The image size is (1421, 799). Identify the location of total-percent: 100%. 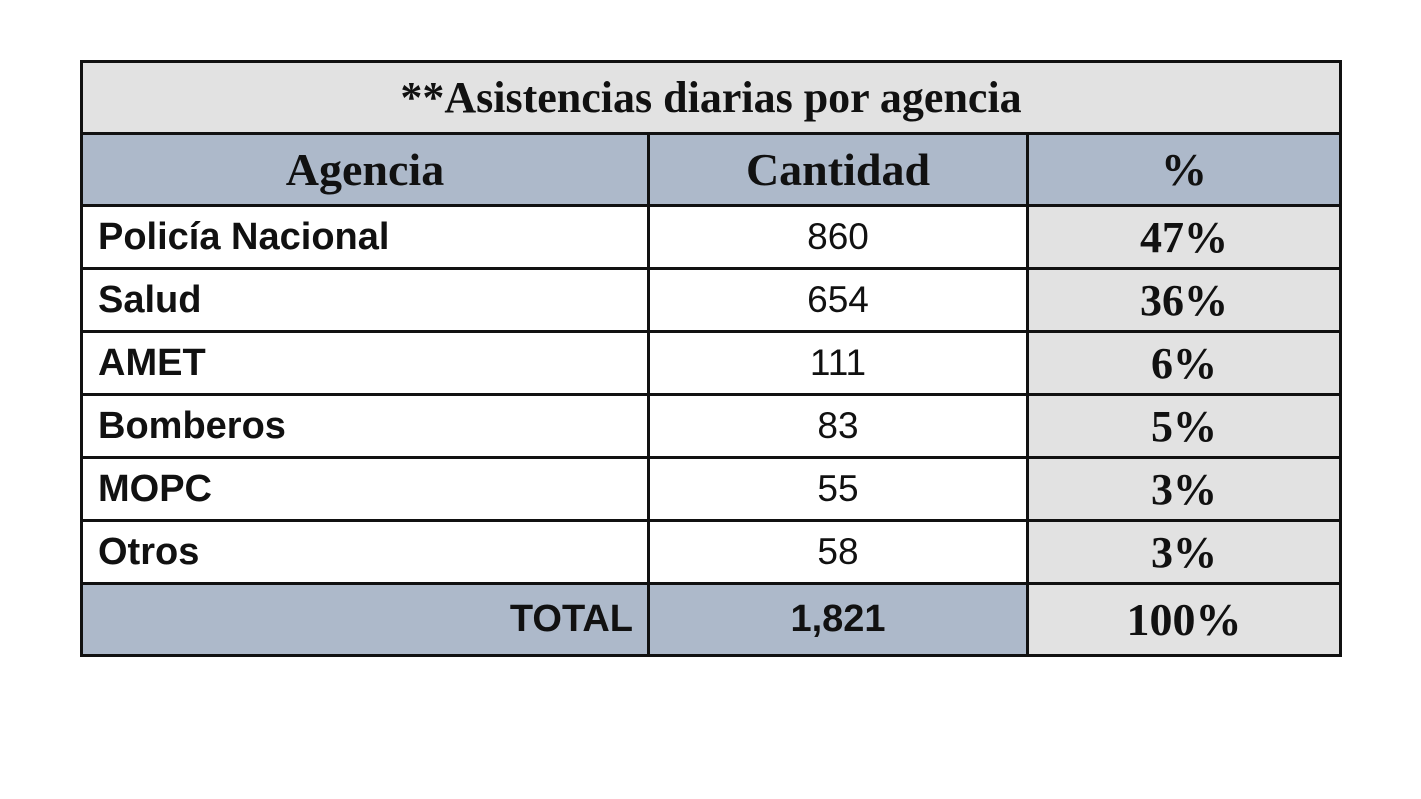
(1184, 619).